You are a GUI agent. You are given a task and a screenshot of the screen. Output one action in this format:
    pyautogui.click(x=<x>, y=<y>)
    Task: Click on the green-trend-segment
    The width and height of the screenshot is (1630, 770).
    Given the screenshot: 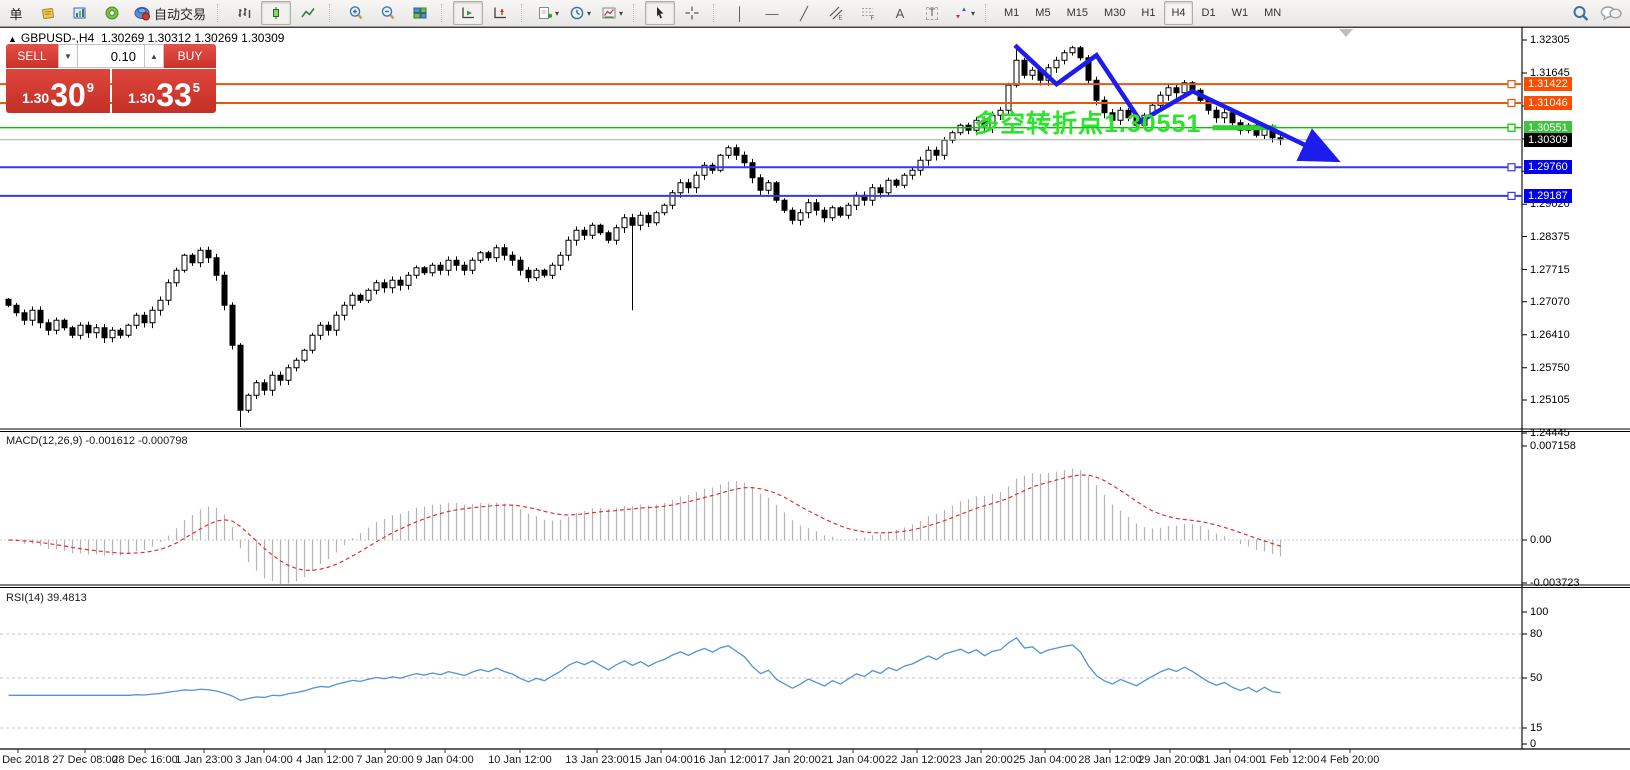 What is the action you would take?
    pyautogui.click(x=1244, y=128)
    